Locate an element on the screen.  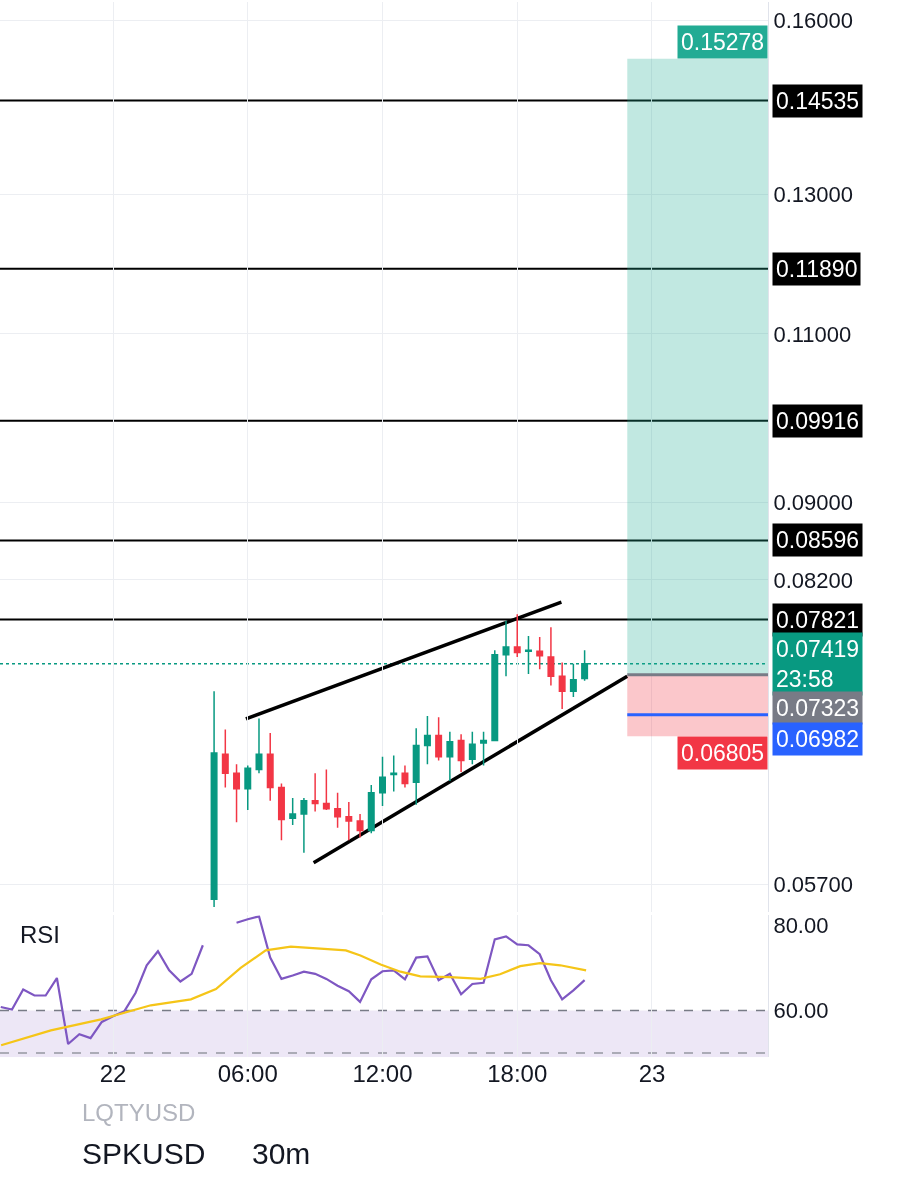
annotation: 0.15278 is located at coordinates (723, 42).